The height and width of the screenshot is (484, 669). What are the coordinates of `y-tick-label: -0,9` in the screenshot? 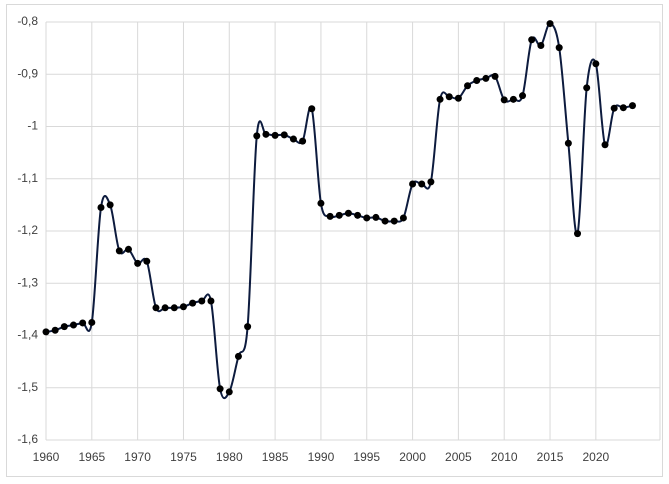 It's located at (27, 73).